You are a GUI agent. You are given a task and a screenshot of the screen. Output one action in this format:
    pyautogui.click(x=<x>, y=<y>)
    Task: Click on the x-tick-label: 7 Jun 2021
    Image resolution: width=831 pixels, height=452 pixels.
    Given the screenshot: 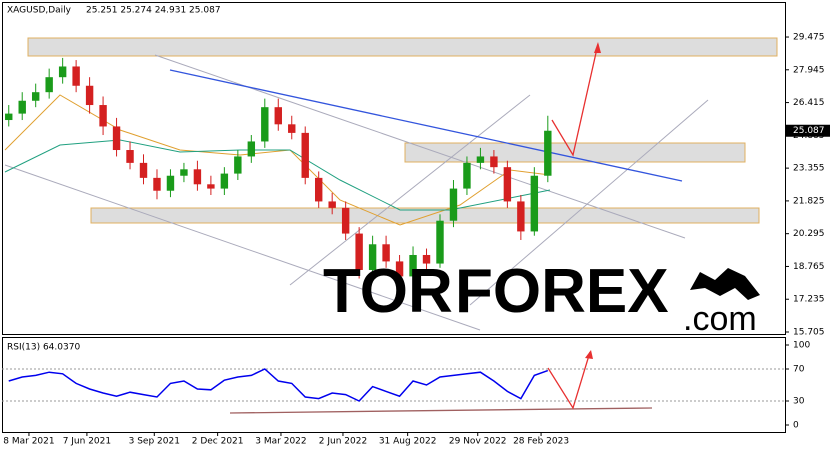 What is the action you would take?
    pyautogui.click(x=87, y=442)
    